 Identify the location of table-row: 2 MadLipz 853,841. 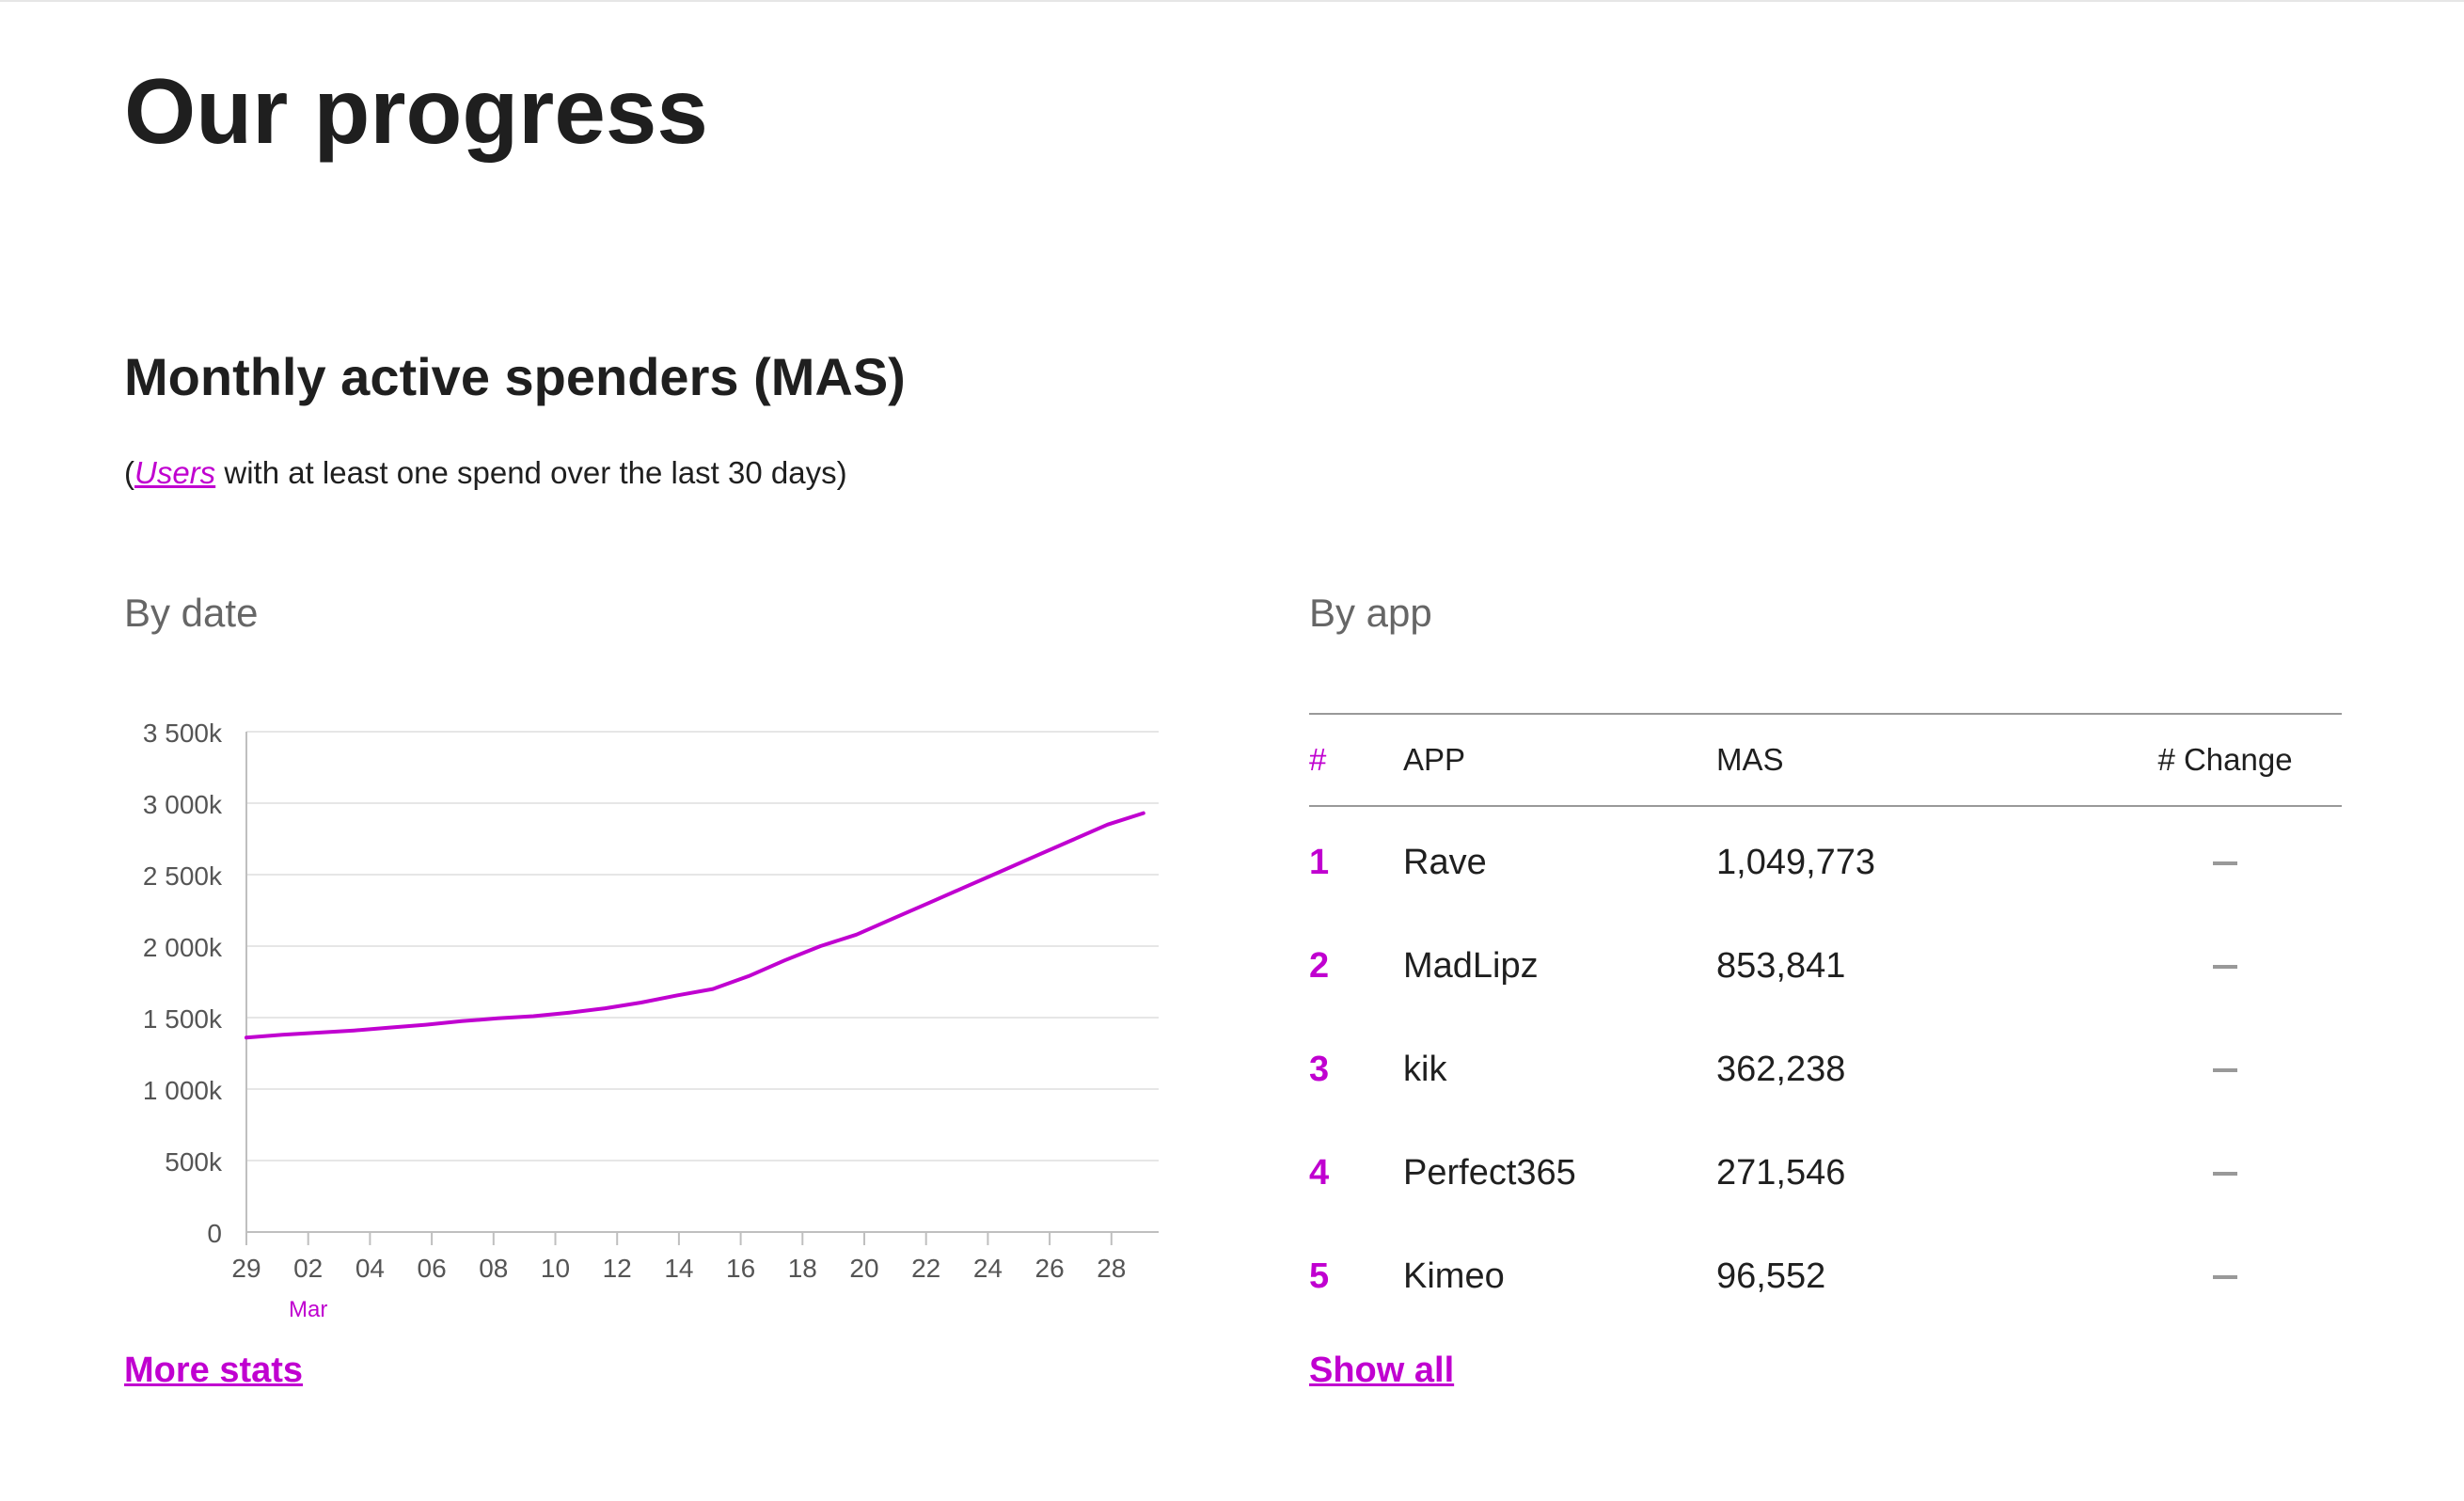
(1825, 966).